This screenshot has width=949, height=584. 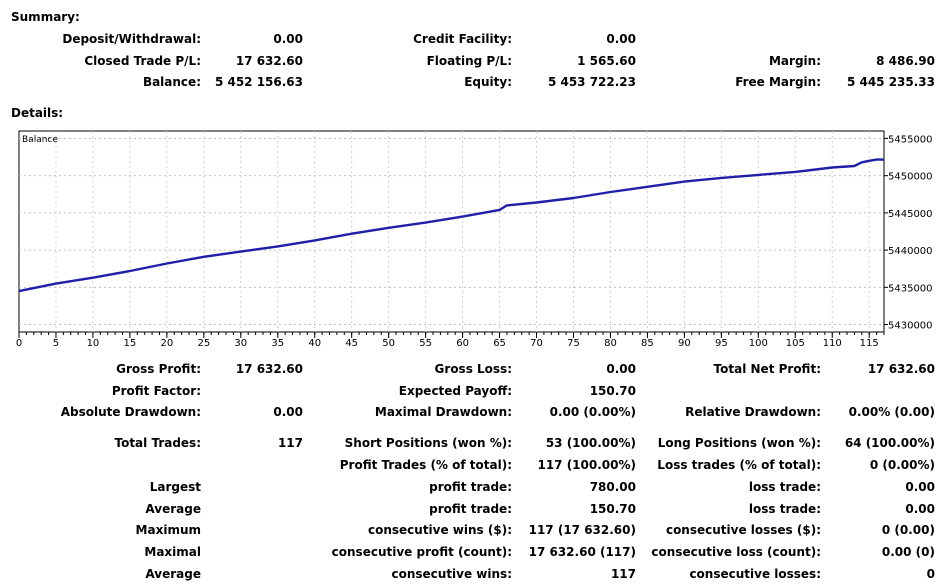 I want to click on details-value: 0, so click(x=930, y=574).